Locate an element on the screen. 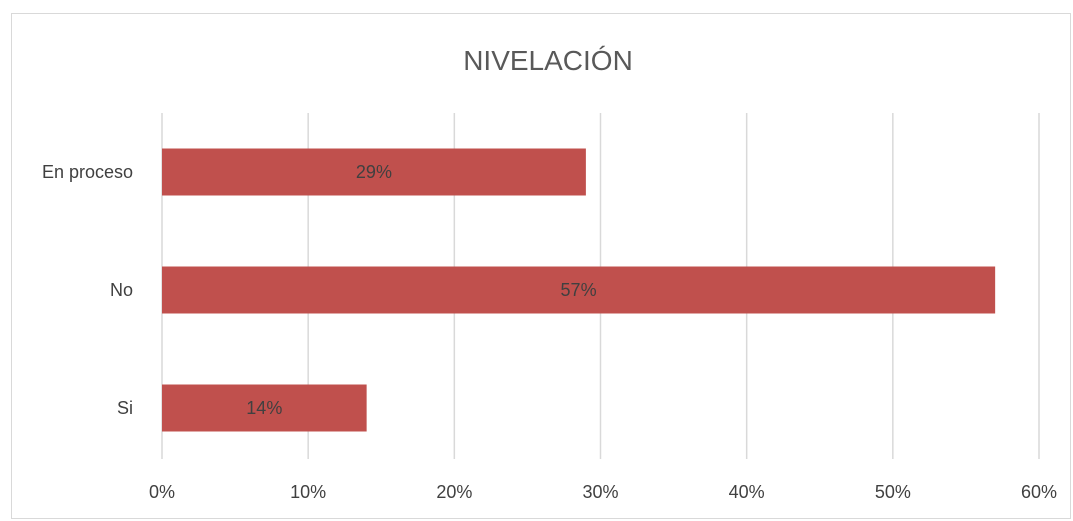  x-axis-tick-labels: 0% 10% 20% 30% 40% 50% 60% is located at coordinates (603, 492).